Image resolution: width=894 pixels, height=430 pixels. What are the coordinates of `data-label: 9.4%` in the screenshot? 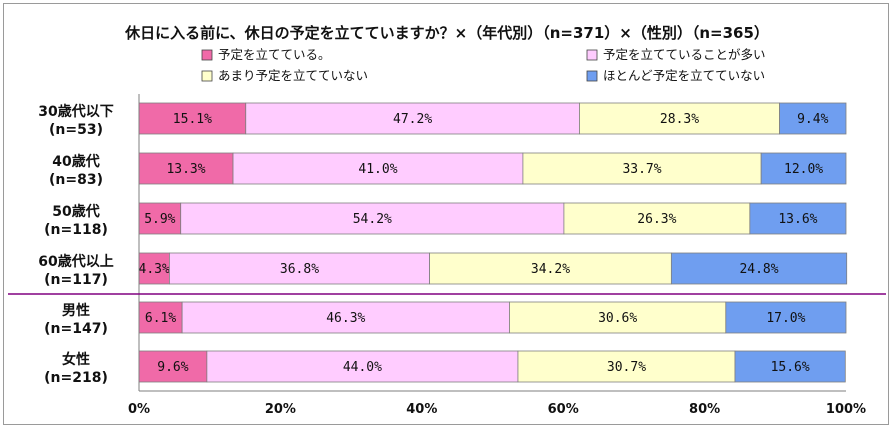 It's located at (812, 119).